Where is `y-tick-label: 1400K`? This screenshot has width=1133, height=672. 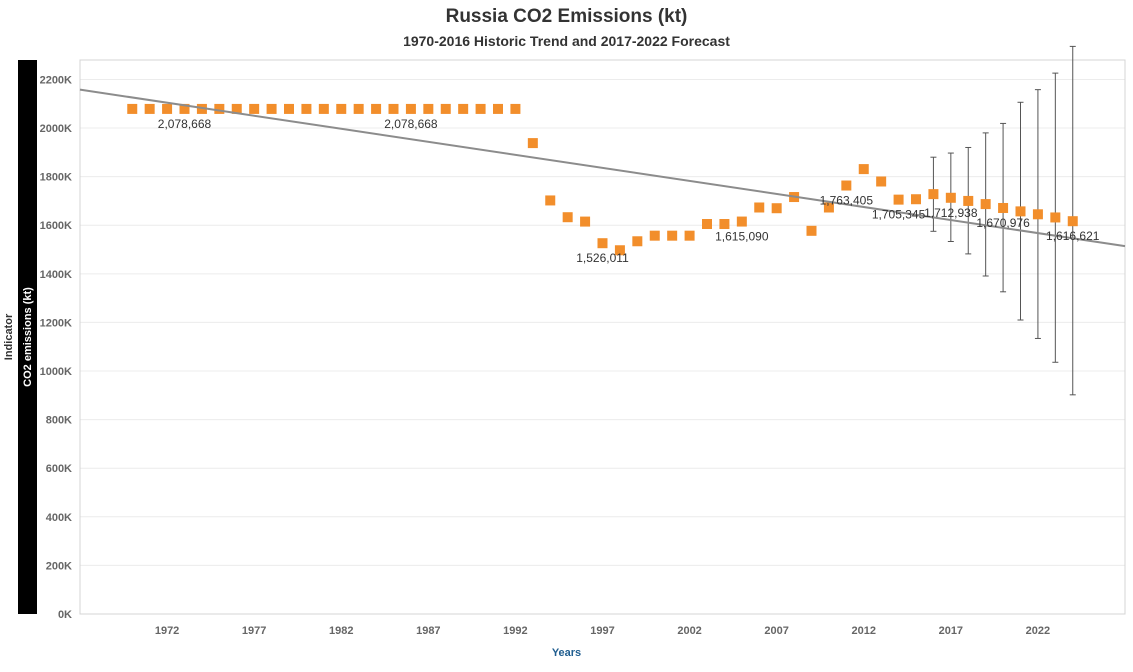 y-tick-label: 1400K is located at coordinates (56, 275).